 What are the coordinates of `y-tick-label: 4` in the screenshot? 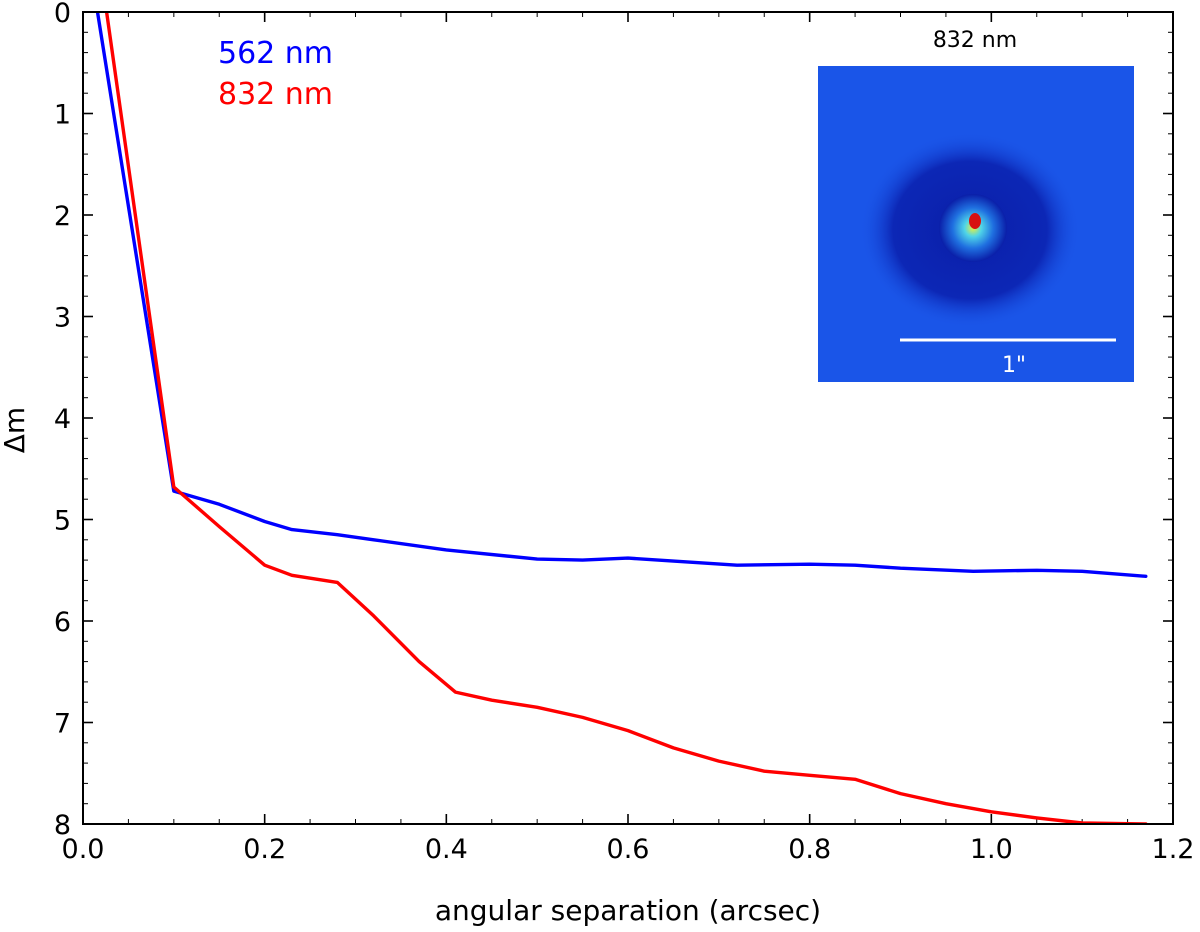 It's located at (62, 419).